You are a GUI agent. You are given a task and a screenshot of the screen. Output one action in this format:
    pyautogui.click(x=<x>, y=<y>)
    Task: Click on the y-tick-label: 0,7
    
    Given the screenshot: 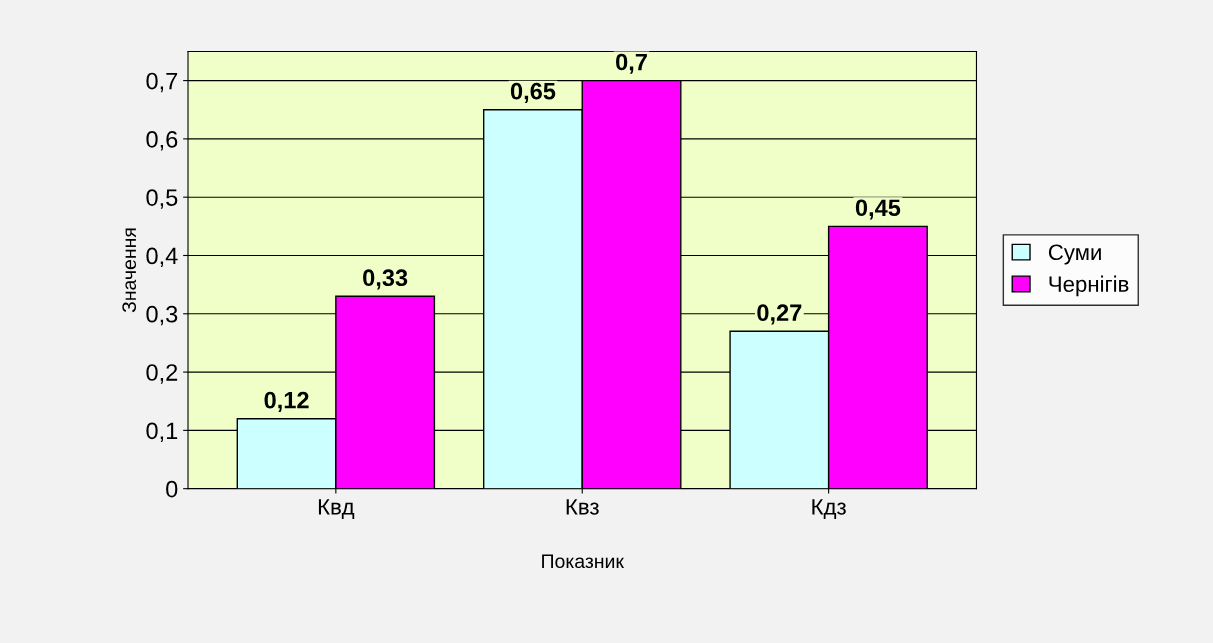 What is the action you would take?
    pyautogui.click(x=162, y=82)
    